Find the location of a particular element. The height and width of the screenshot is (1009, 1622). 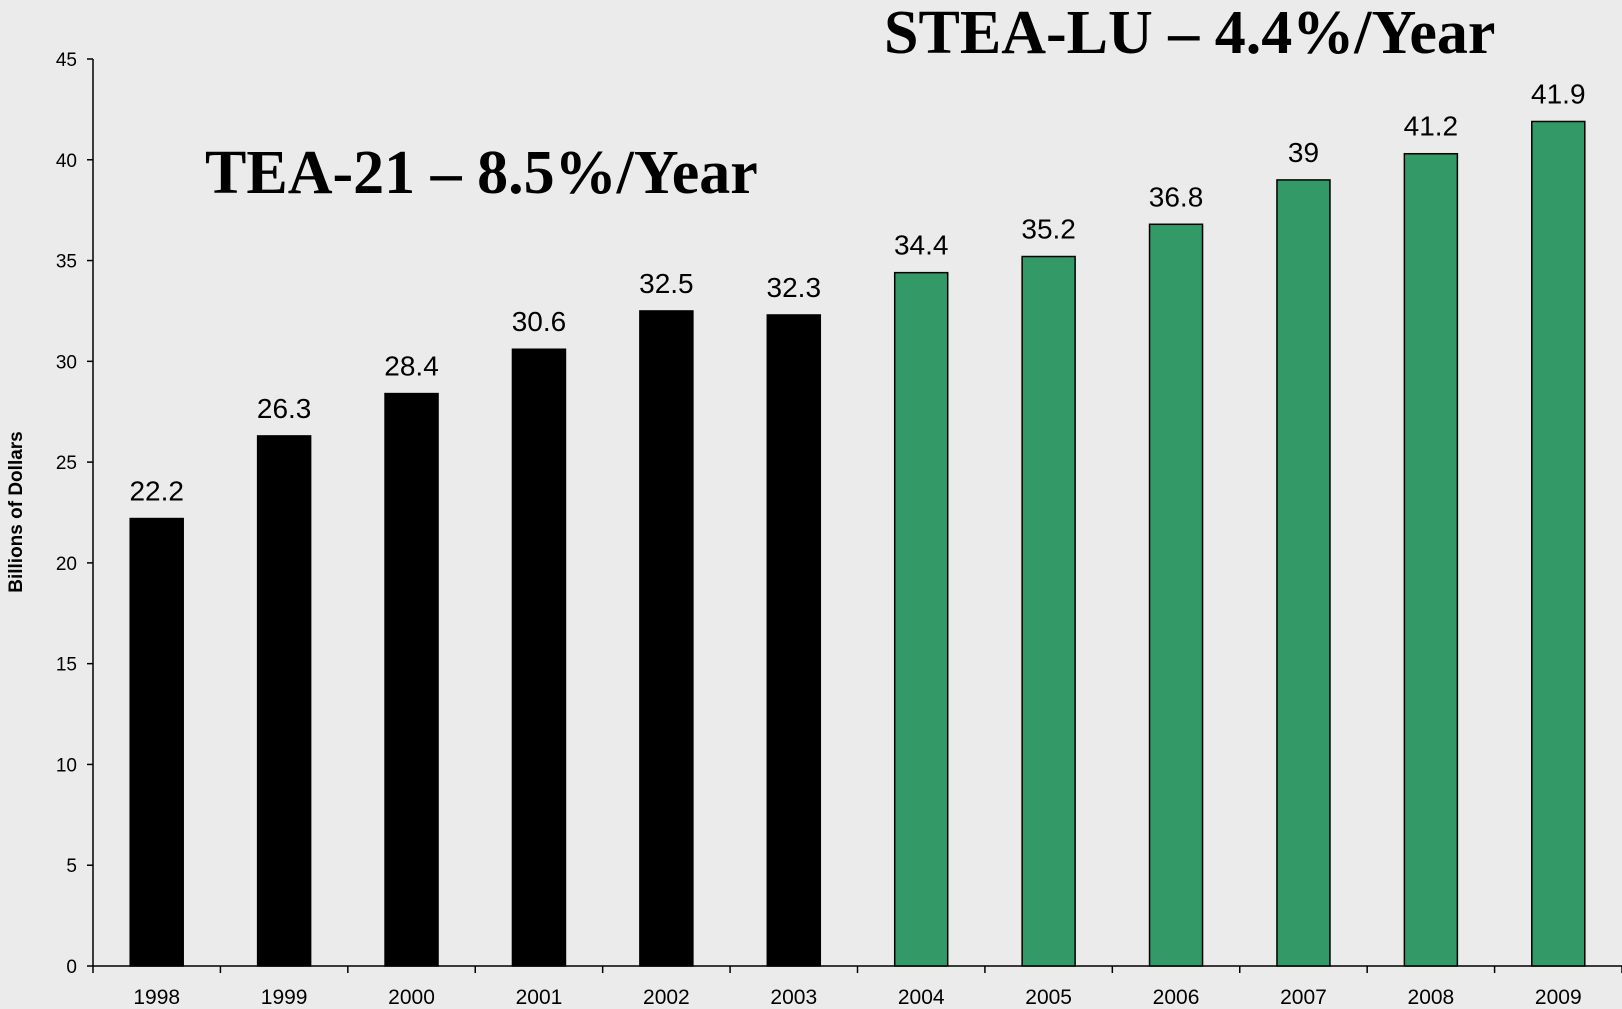

x-tick-label-2001: 2001 is located at coordinates (539, 997).